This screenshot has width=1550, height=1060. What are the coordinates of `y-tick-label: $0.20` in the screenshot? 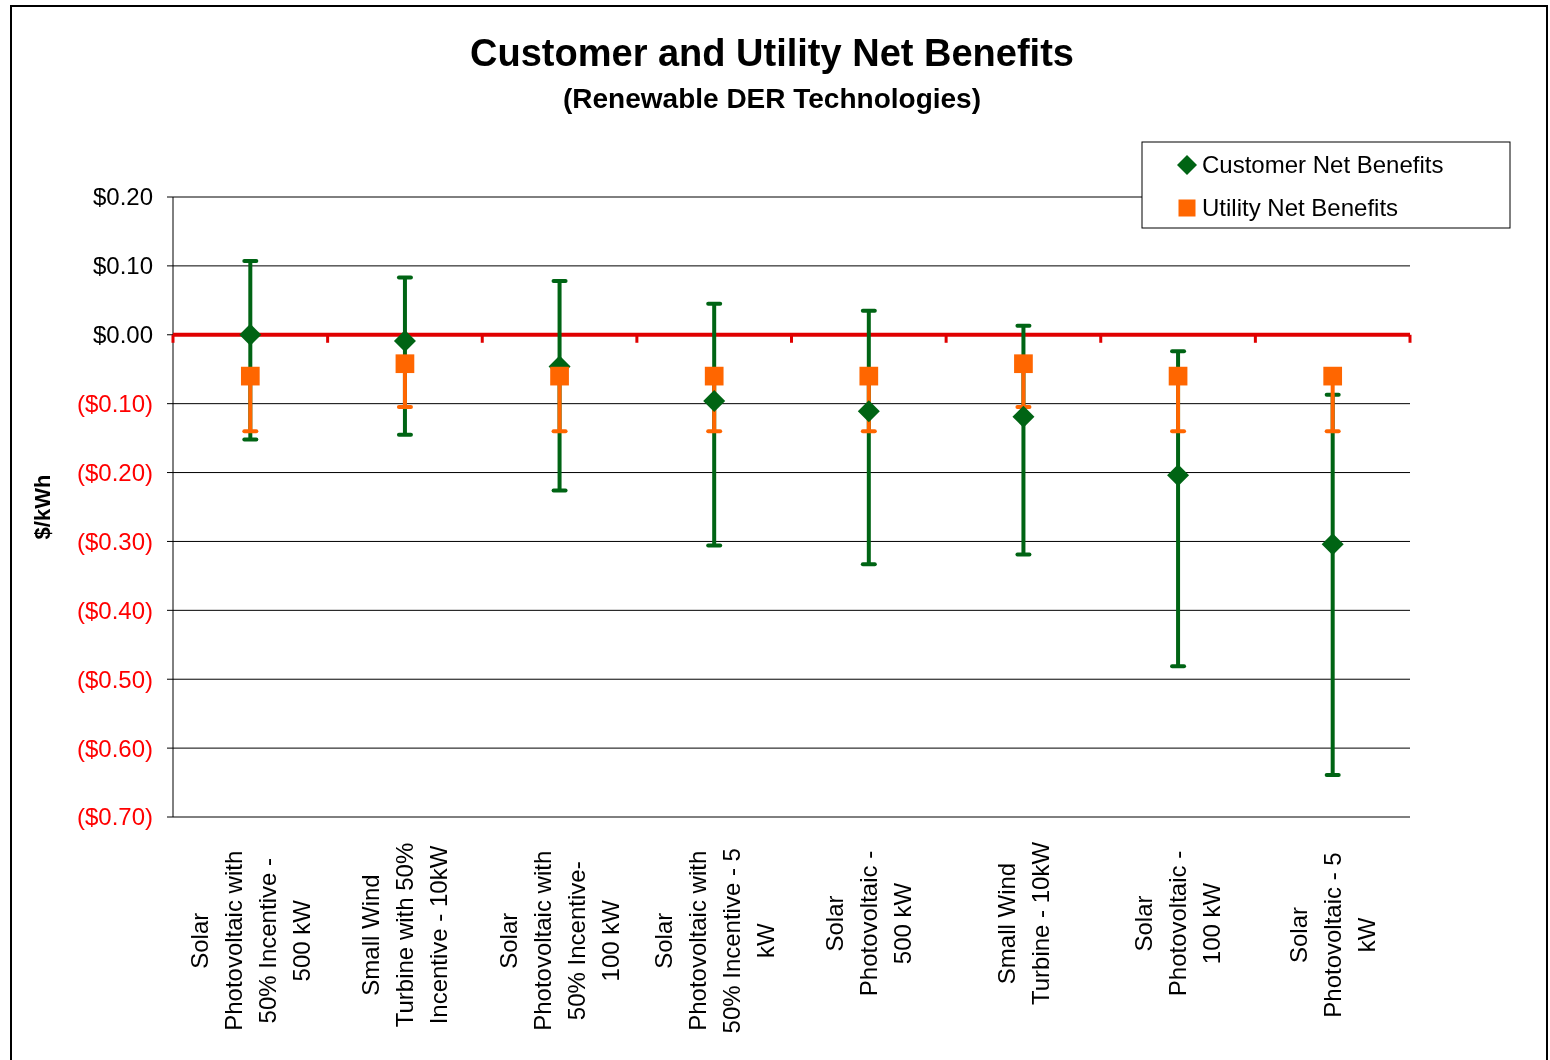 It's located at (122, 197).